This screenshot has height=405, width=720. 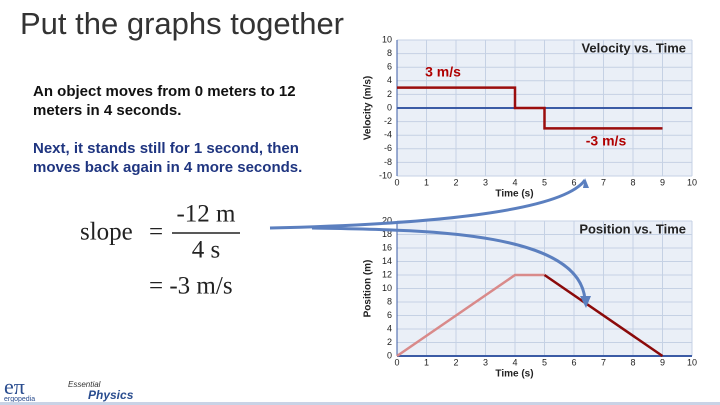 What do you see at coordinates (388, 162) in the screenshot?
I see `y-tick-label: -8` at bounding box center [388, 162].